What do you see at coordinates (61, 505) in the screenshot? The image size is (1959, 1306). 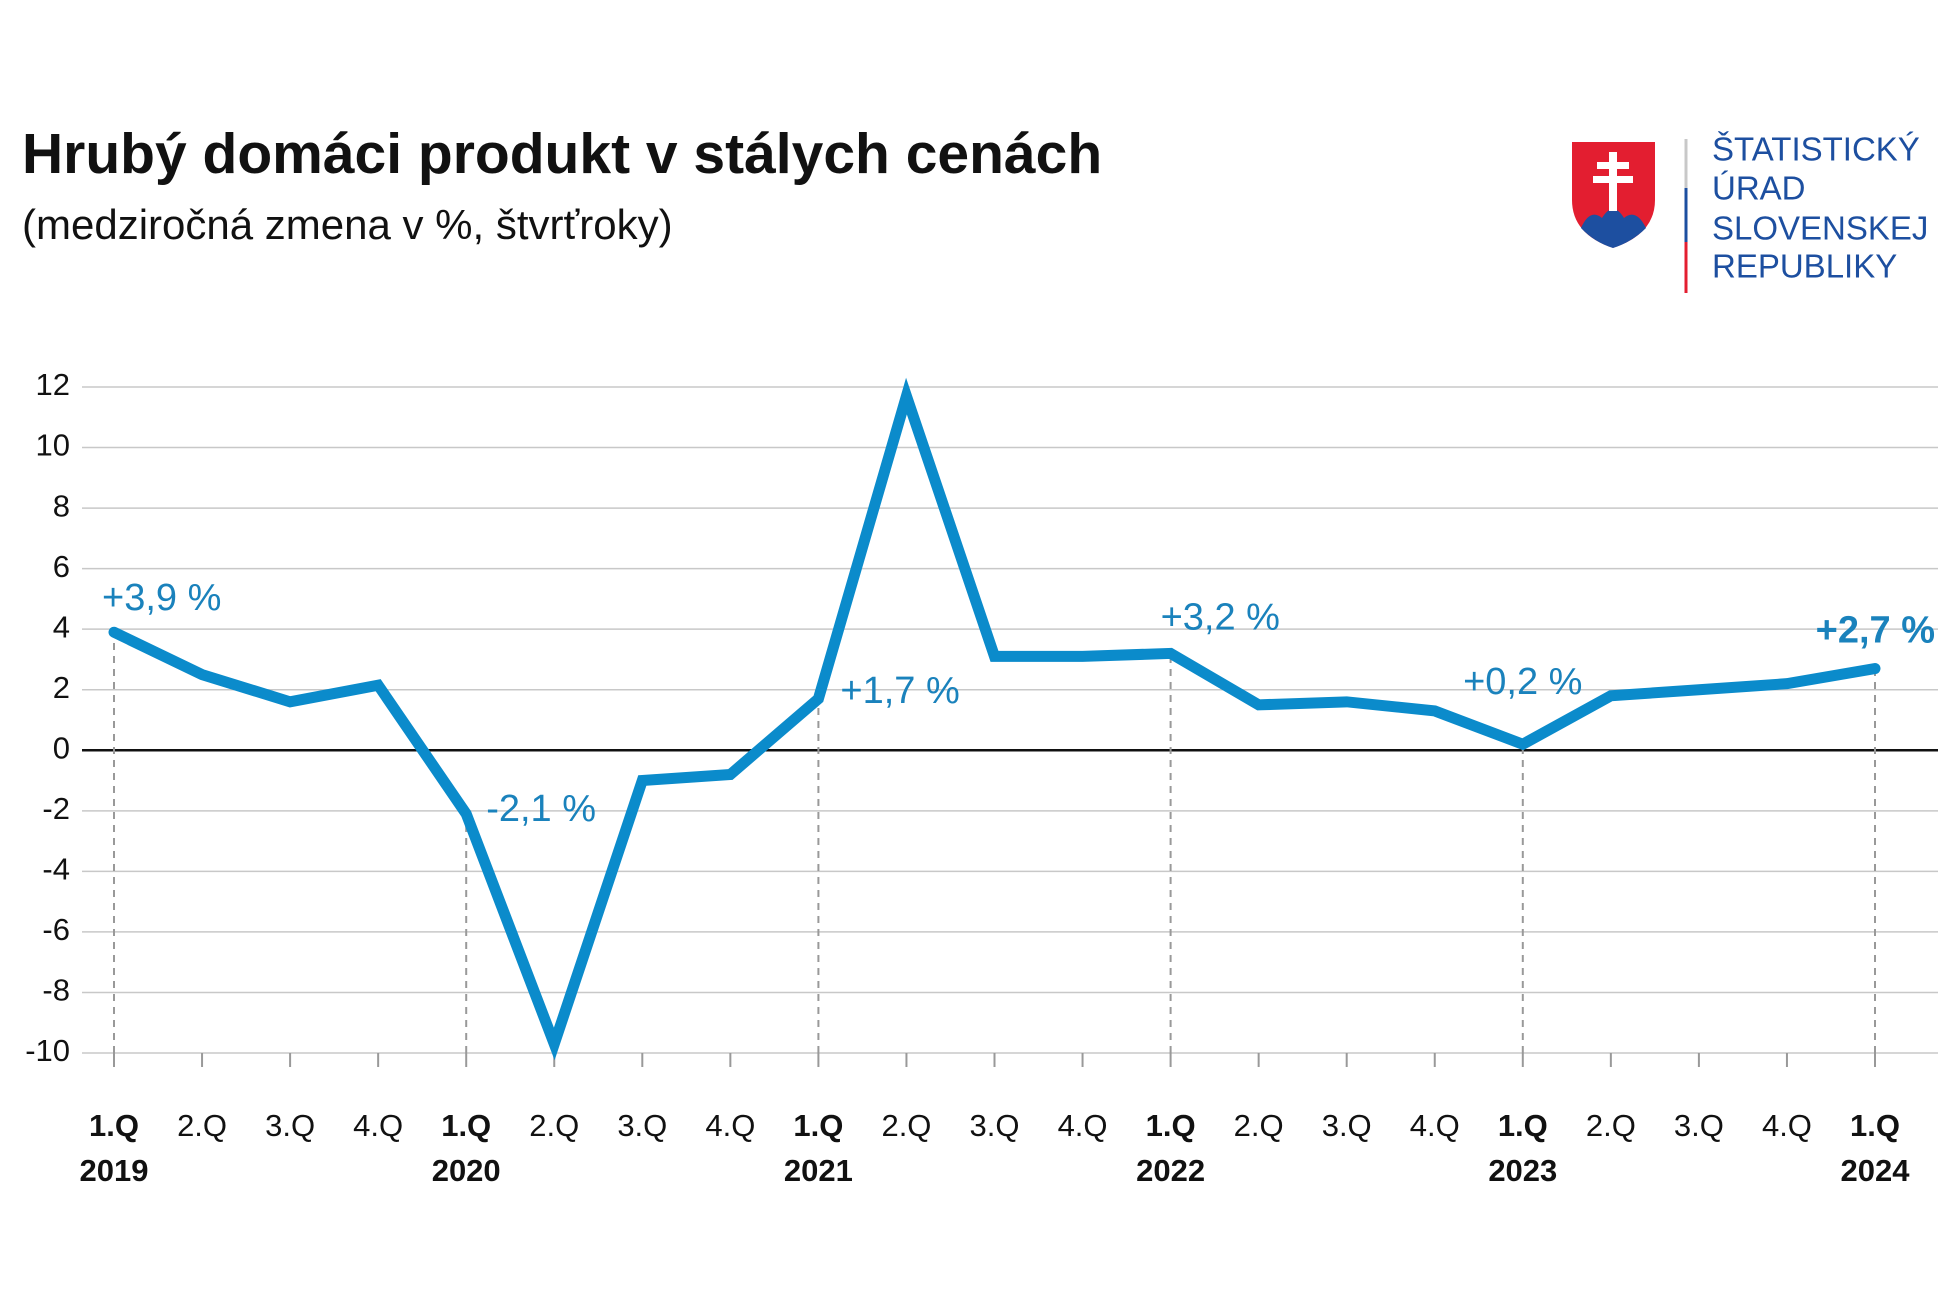 I see `y-tick-label: 8` at bounding box center [61, 505].